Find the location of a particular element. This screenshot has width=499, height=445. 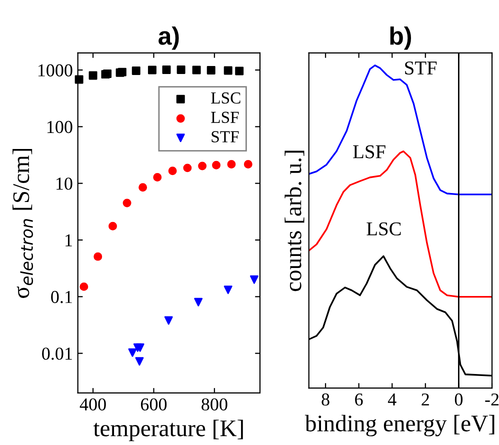

y-tick-label: 1000 is located at coordinates (55, 70).